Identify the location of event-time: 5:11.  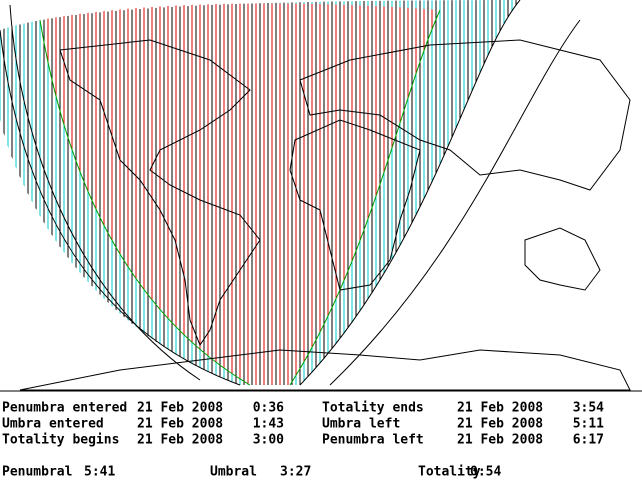
(588, 424).